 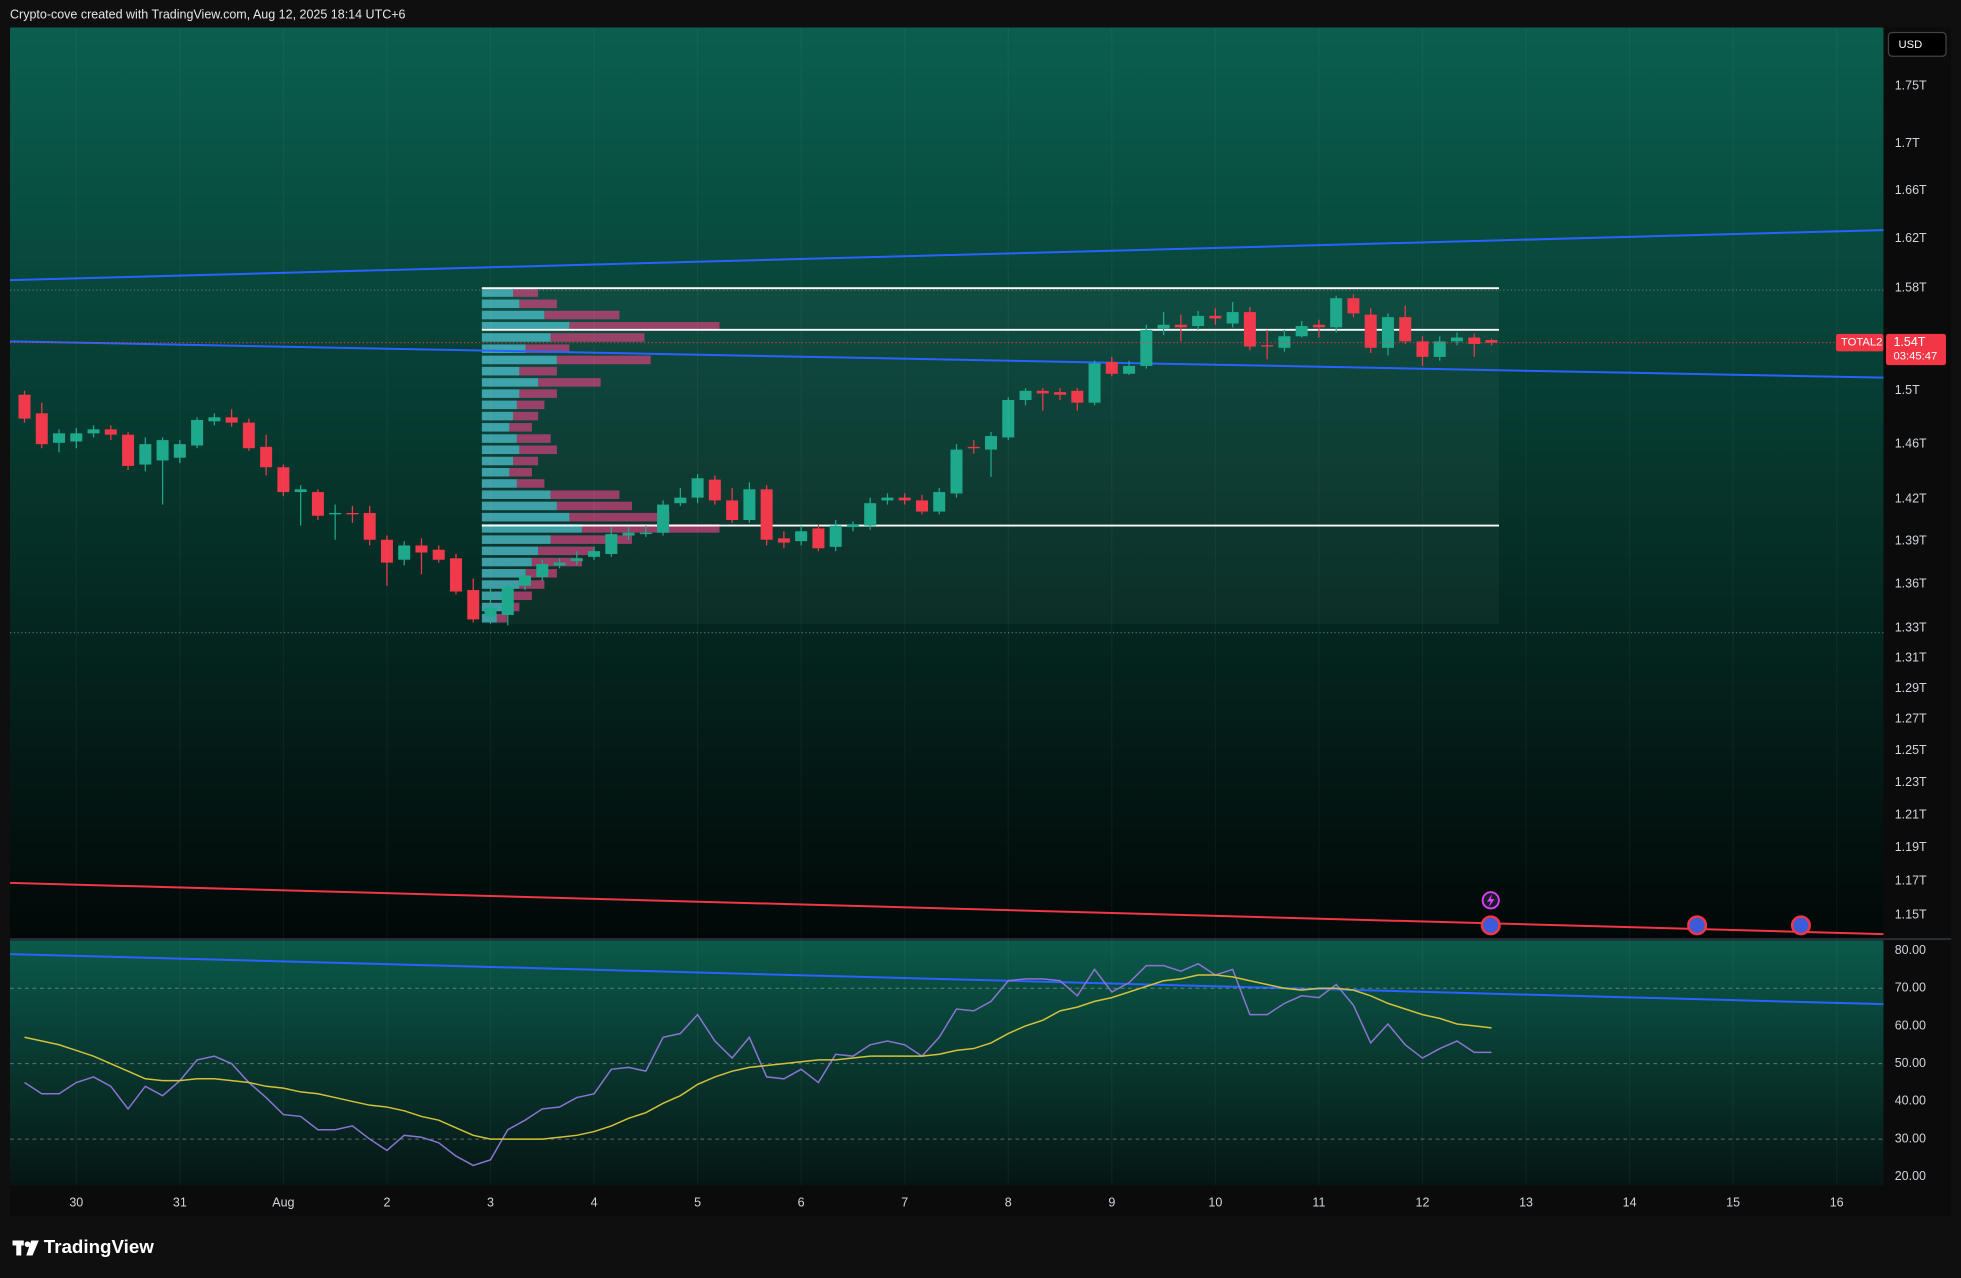 What do you see at coordinates (1733, 1202) in the screenshot?
I see `x-tick-label: 15` at bounding box center [1733, 1202].